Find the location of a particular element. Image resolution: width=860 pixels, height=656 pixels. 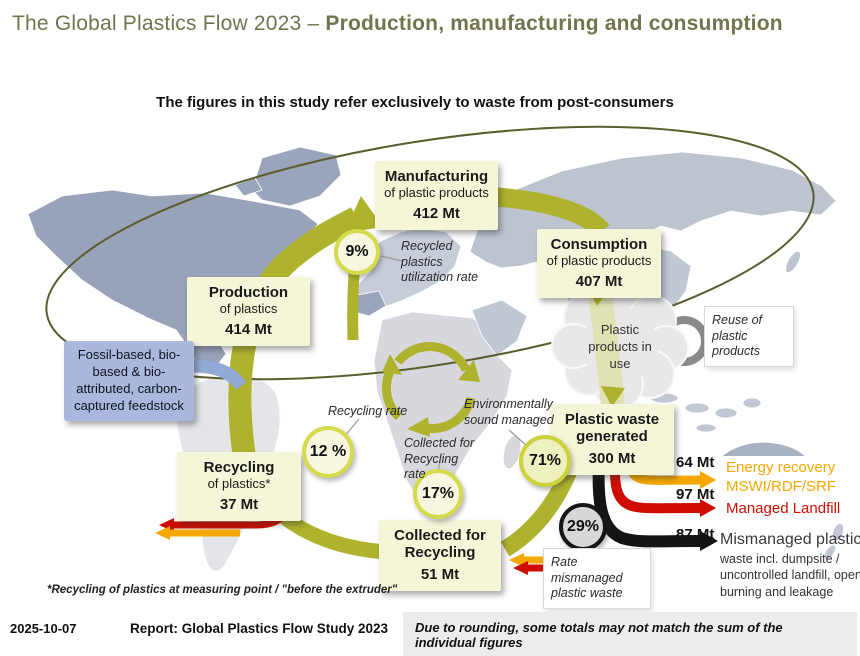

collected-value: 51 Mt is located at coordinates (440, 574).